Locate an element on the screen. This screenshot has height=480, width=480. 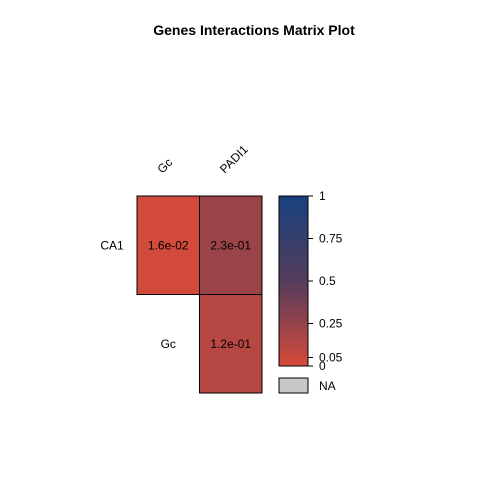
row-labels: CA1 Gc is located at coordinates (138, 294).